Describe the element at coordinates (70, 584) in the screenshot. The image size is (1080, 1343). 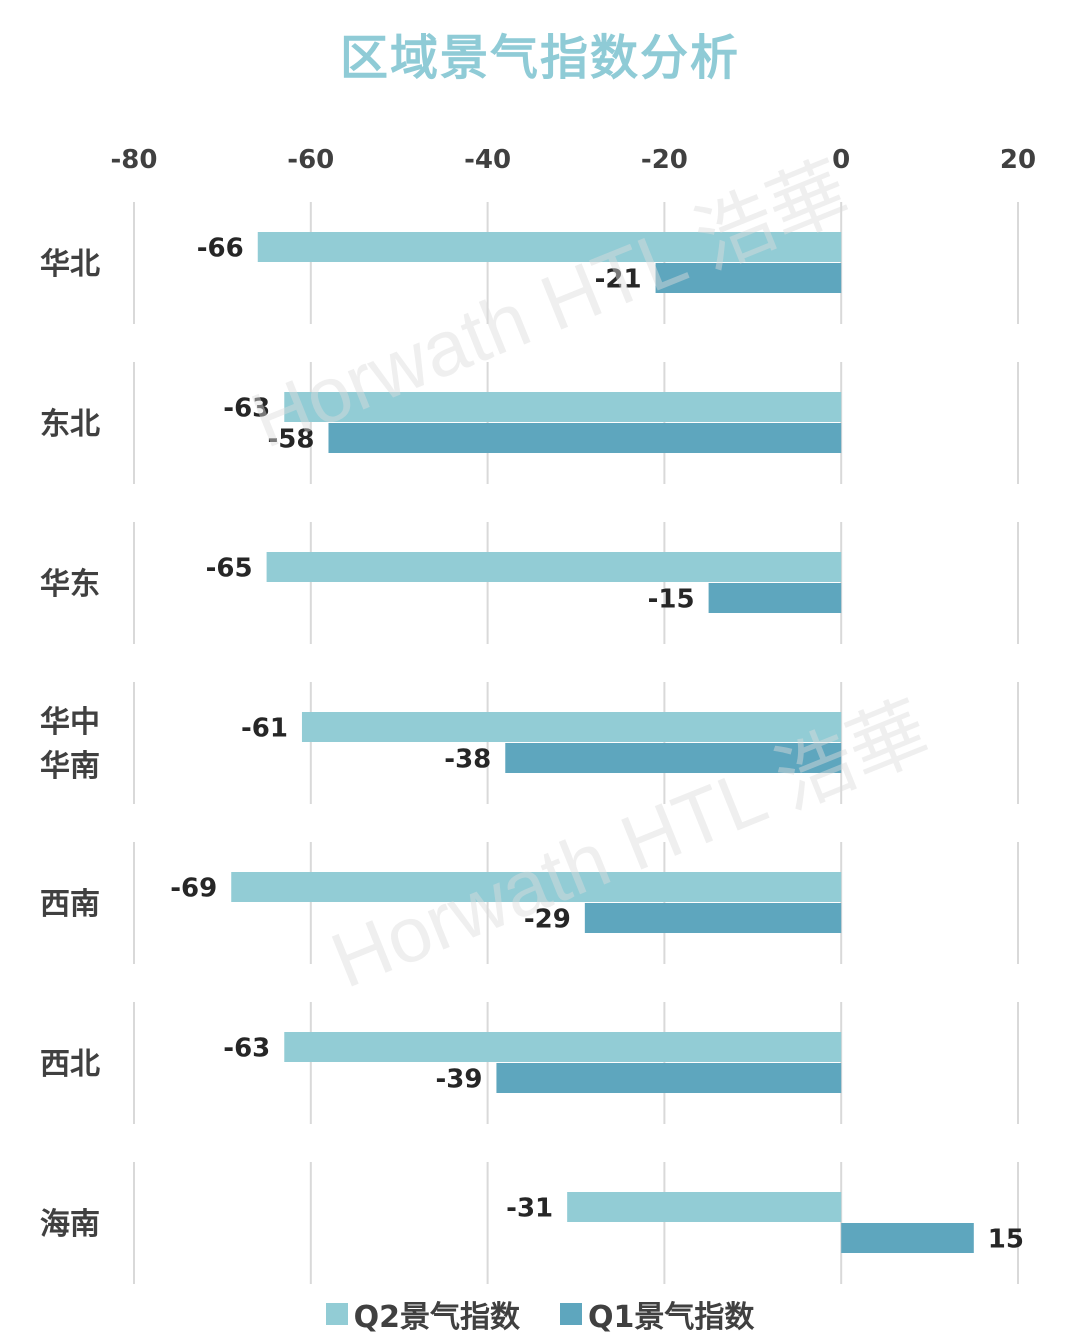
I see `category-label: 华东` at that location.